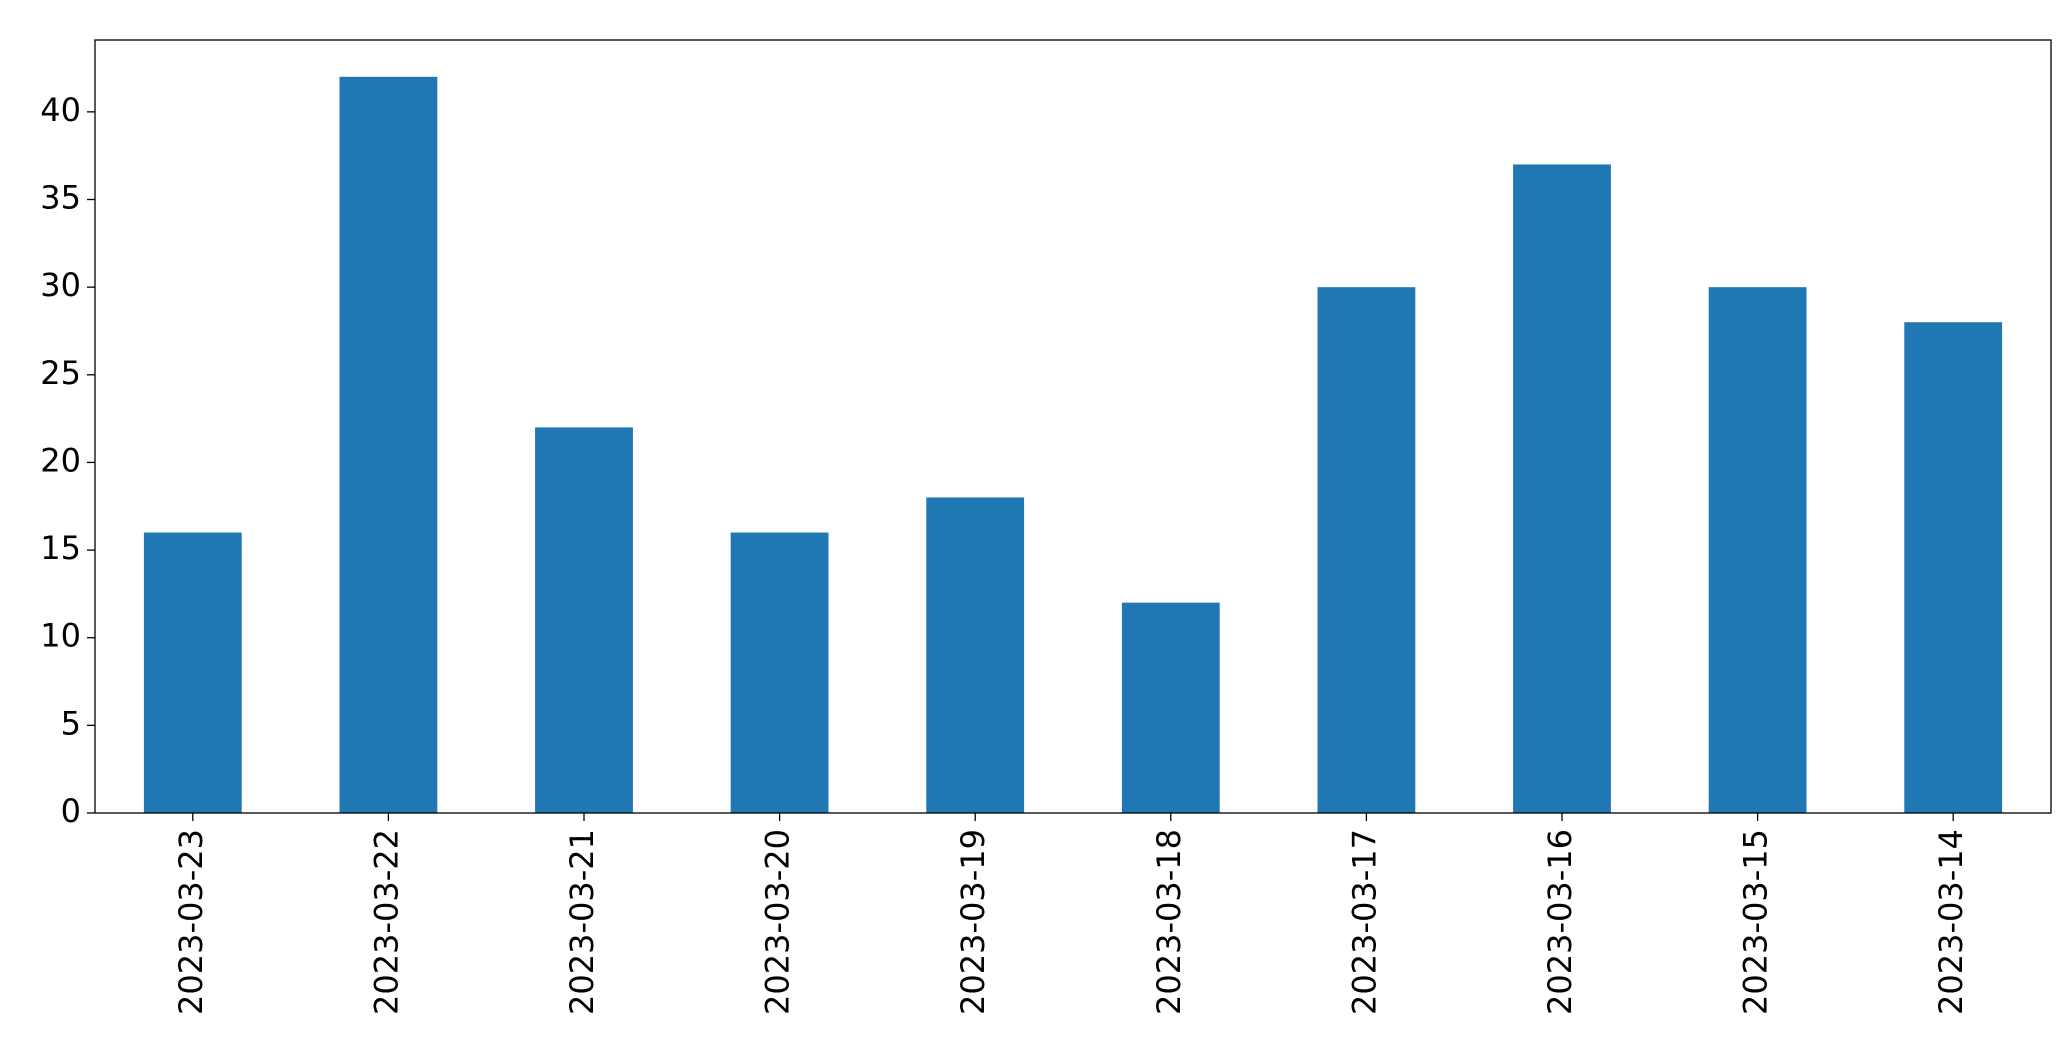  I want to click on x-tick-label: 2023-03-22, so click(386, 922).